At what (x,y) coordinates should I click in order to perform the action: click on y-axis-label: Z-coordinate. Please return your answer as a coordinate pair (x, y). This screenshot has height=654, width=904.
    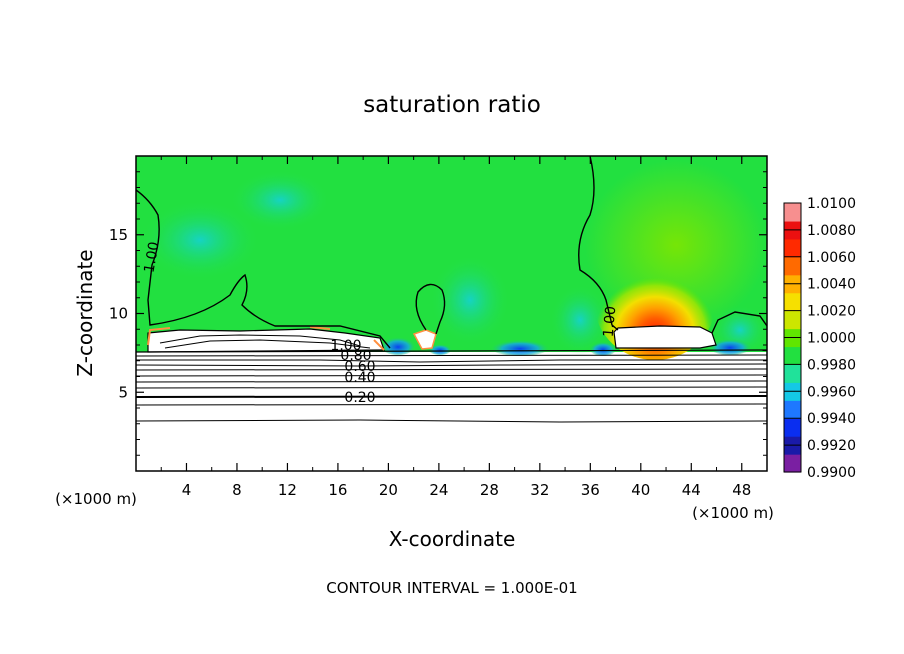
    Looking at the image, I should click on (85, 312).